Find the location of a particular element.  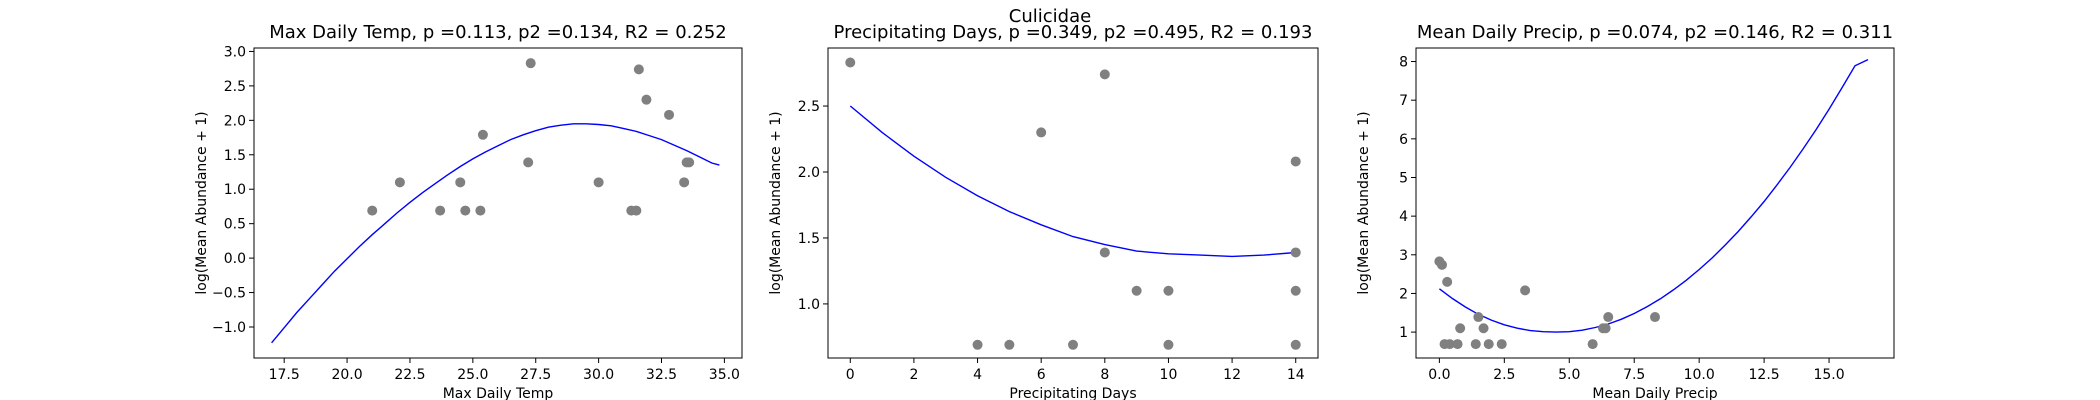

mean-daily-precip-x-tick-label: 5.0 is located at coordinates (1569, 375).